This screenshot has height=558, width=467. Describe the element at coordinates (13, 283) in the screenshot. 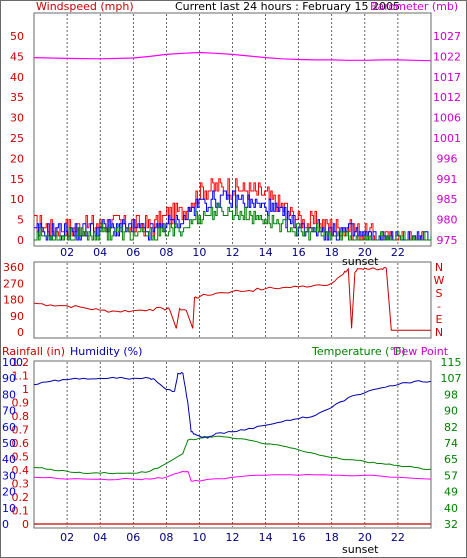

I see `dir-tick-270: 270` at that location.